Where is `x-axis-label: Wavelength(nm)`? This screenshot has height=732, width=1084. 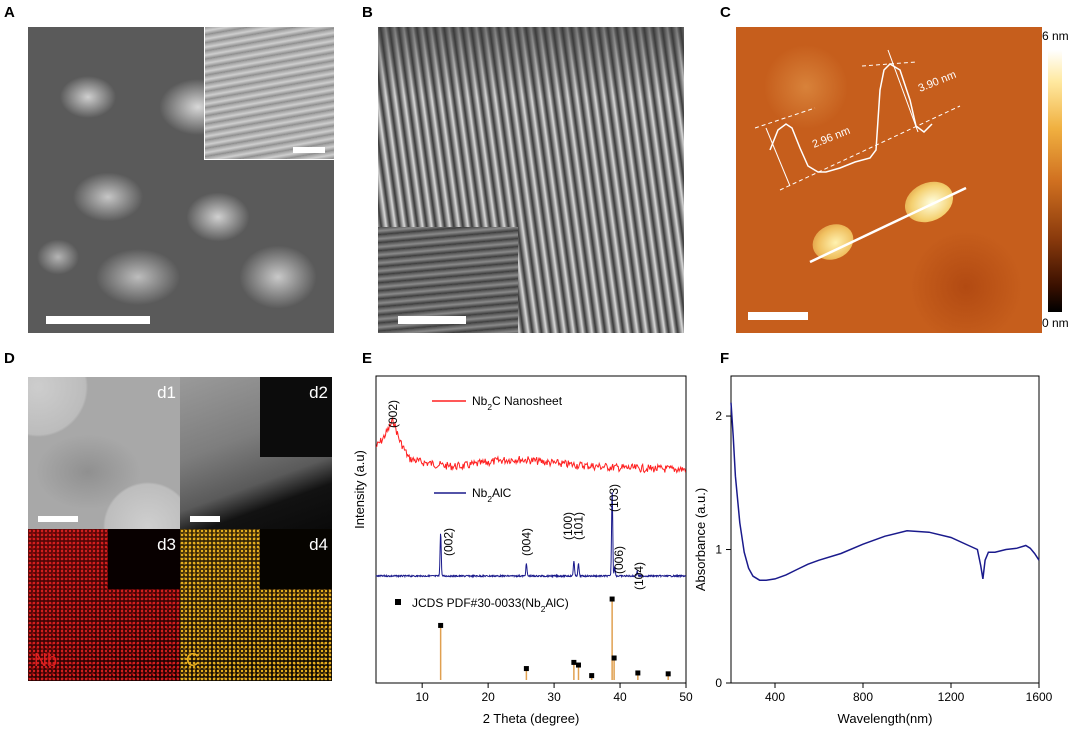 x-axis-label: Wavelength(nm) is located at coordinates (885, 718).